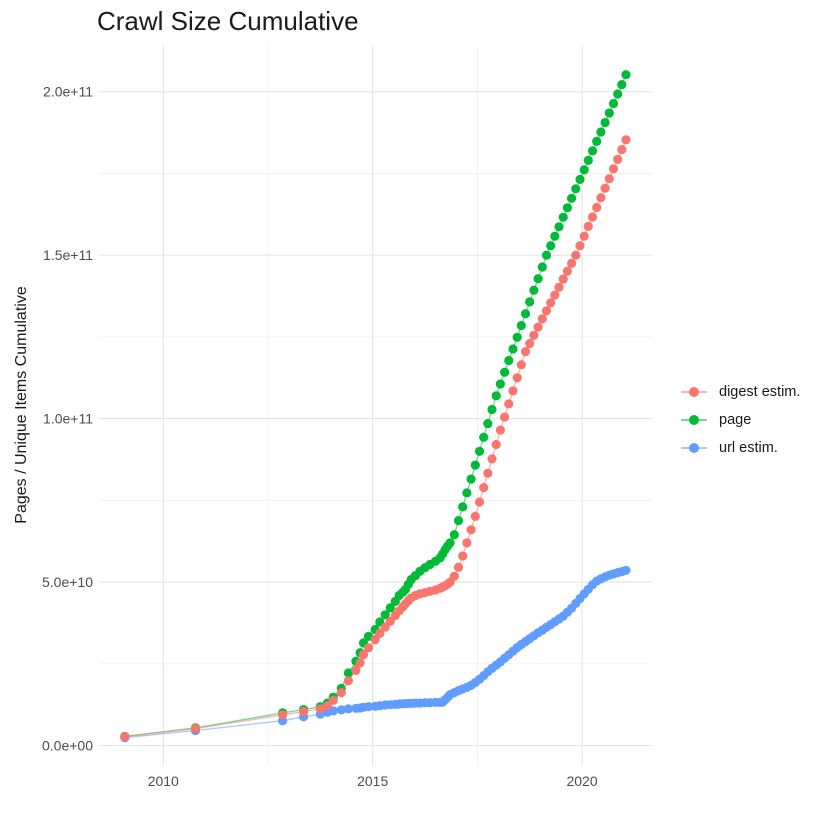  I want to click on legend: digest estim. page url estim., so click(740, 420).